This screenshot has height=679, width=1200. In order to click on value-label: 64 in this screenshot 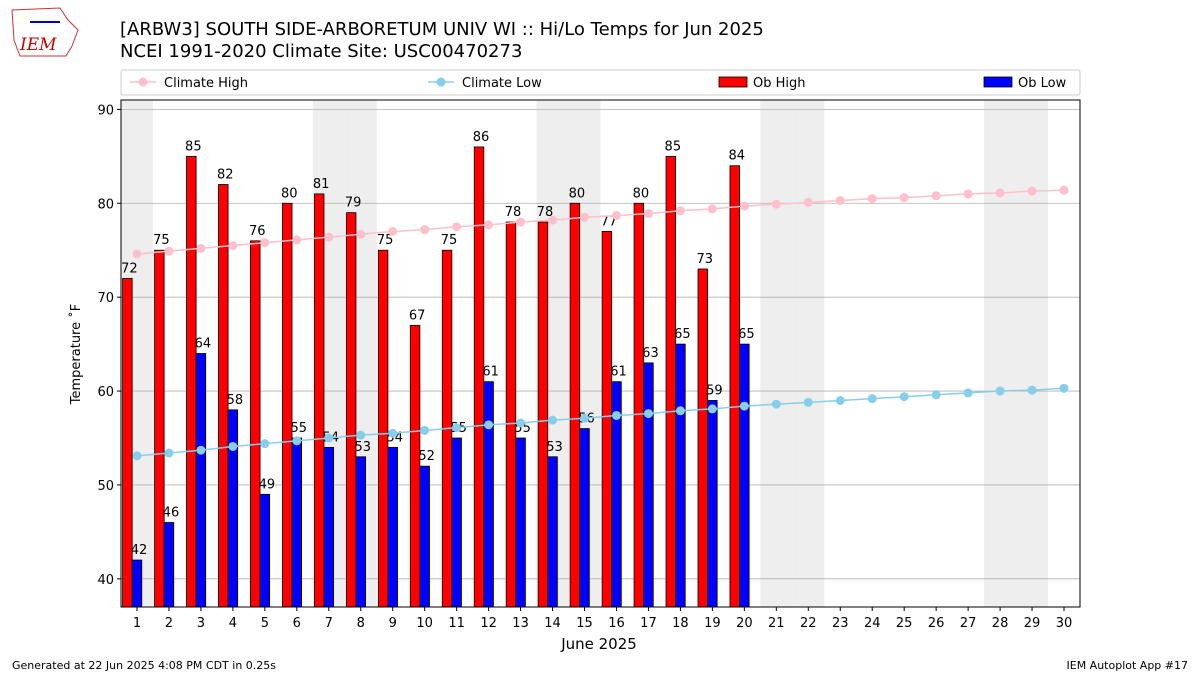, I will do `click(203, 344)`.